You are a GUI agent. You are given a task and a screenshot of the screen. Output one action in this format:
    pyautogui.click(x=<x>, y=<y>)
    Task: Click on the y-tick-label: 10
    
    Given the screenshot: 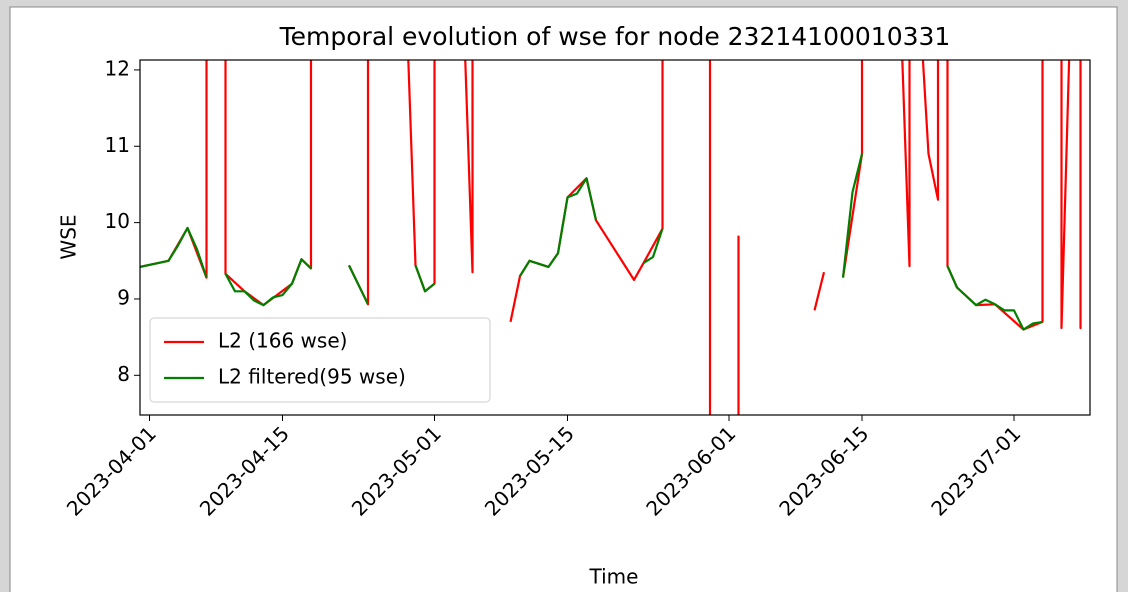 What is the action you would take?
    pyautogui.click(x=117, y=221)
    